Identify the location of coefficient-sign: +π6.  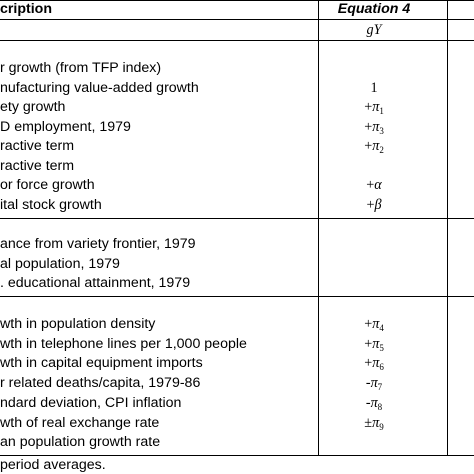
(374, 364).